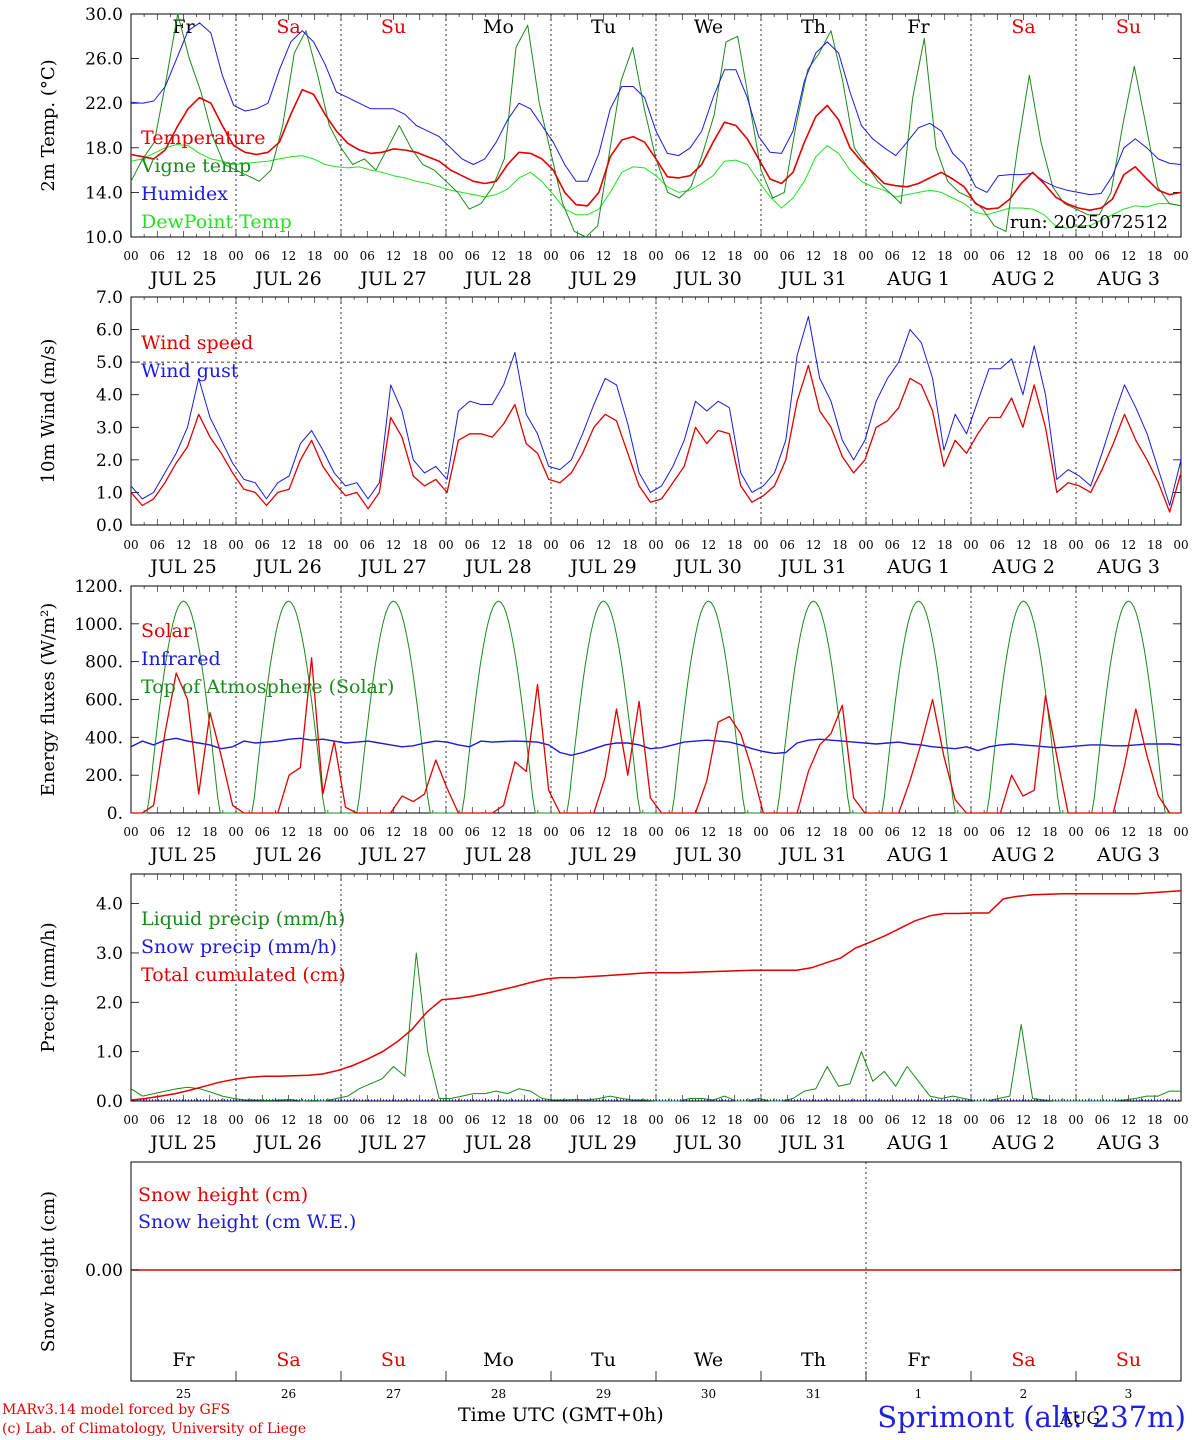  What do you see at coordinates (561, 1415) in the screenshot?
I see `time-axis-label: Time UTC (GMT+0h)` at bounding box center [561, 1415].